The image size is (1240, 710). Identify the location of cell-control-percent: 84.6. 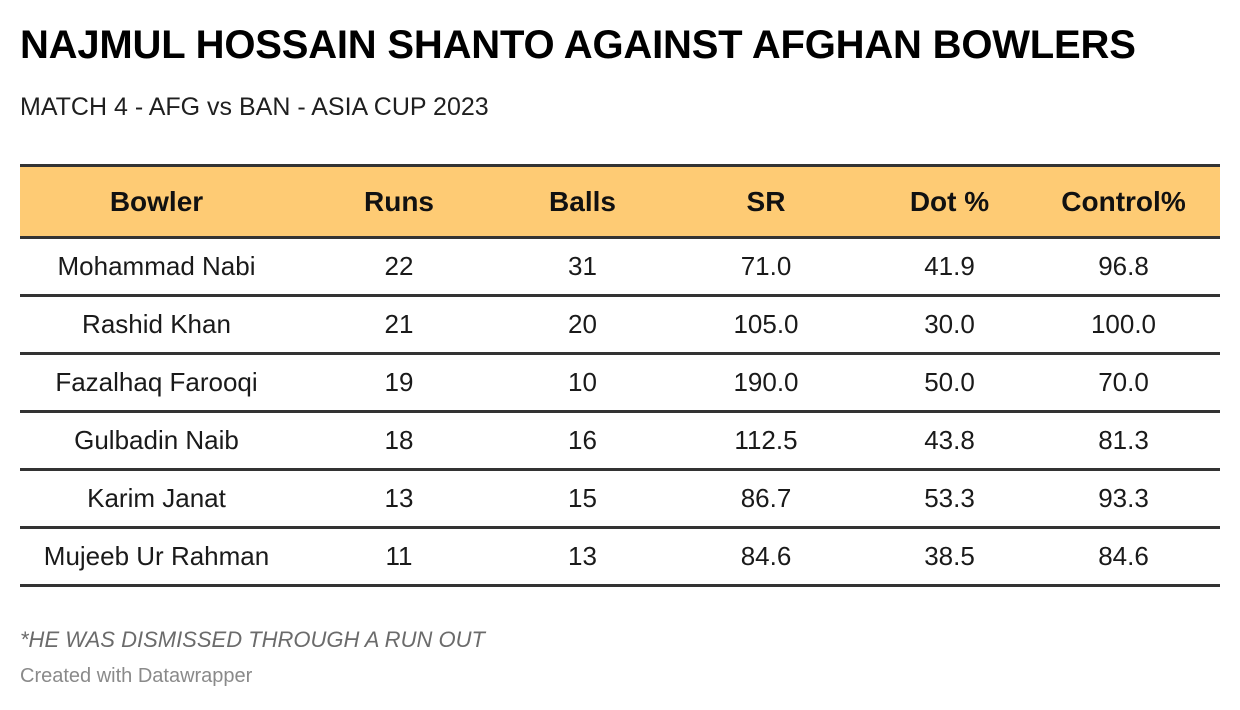
(1123, 557).